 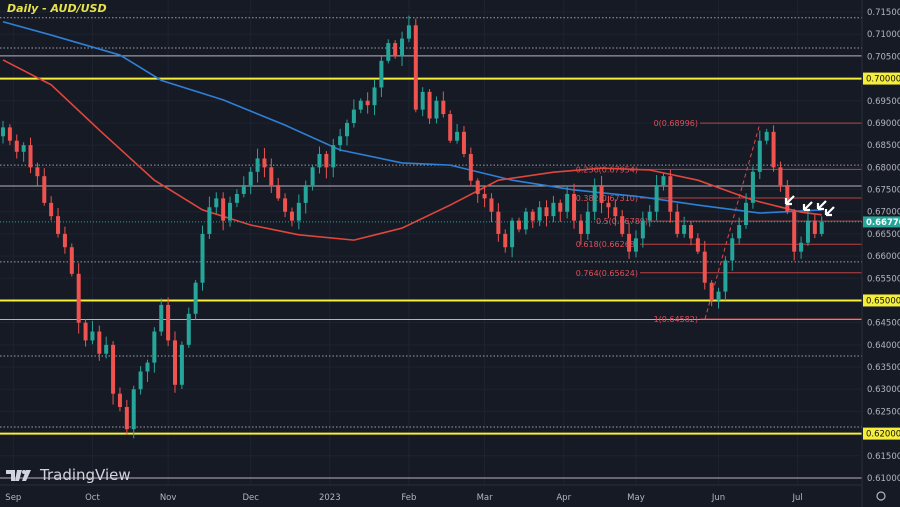 I want to click on tradingview-logo: TradingView, so click(x=68, y=475).